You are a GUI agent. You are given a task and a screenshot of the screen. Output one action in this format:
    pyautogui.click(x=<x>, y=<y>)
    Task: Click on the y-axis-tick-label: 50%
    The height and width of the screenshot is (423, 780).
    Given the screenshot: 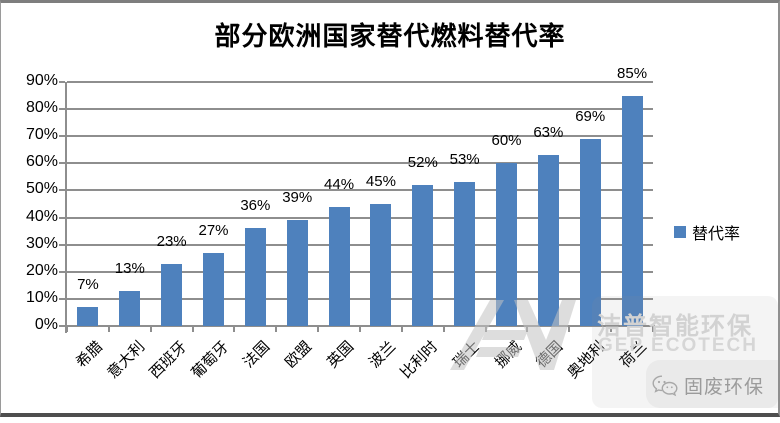 What is the action you would take?
    pyautogui.click(x=41, y=189)
    